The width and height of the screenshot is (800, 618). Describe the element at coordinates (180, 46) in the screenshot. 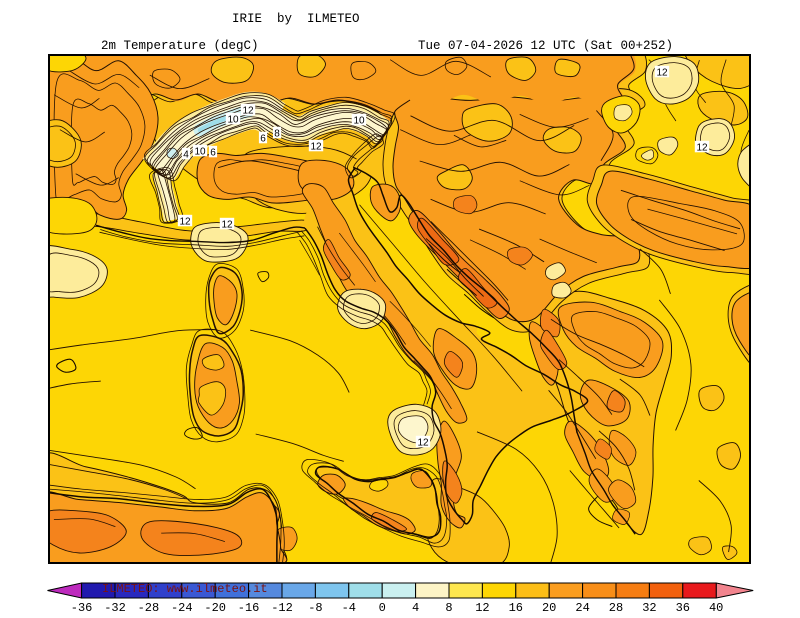

I see `svg-text: 2m Temperature (degC)` at that location.